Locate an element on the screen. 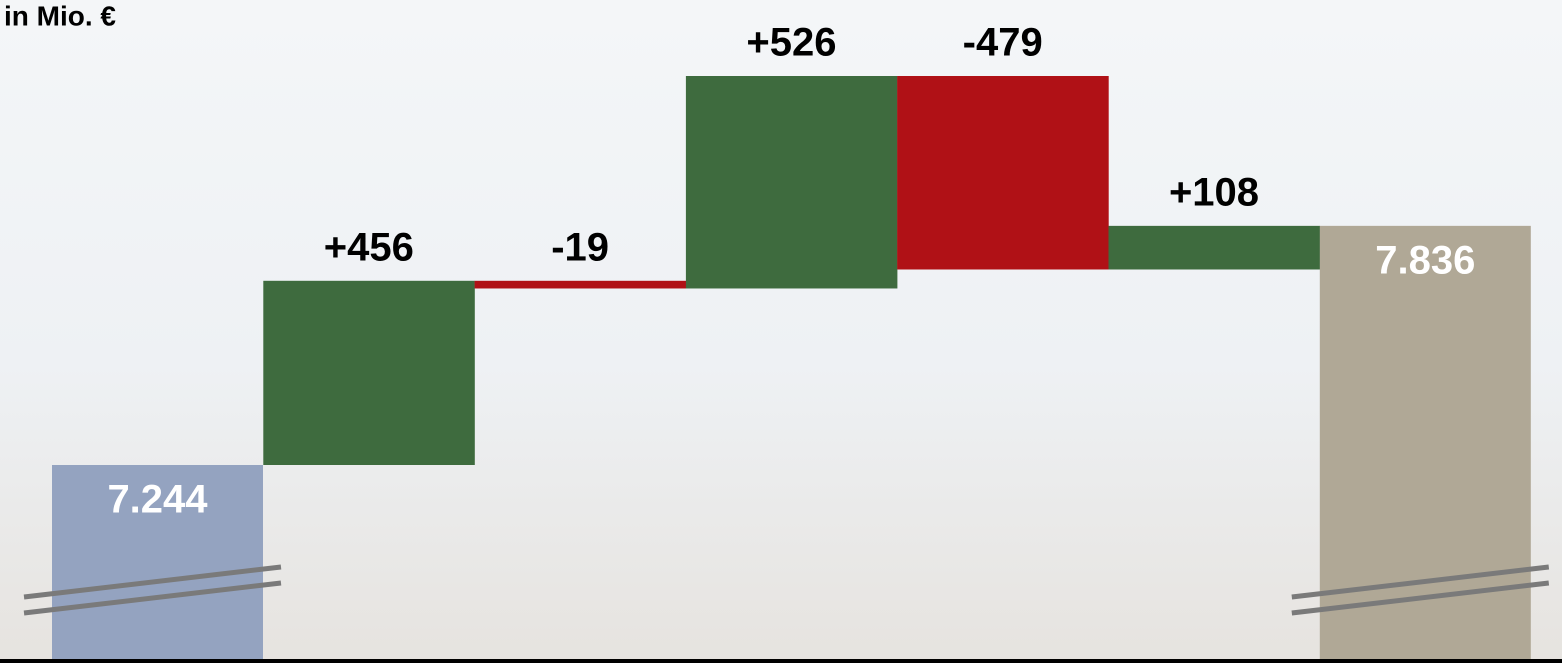 This screenshot has width=1562, height=663. value-label: 7.836 is located at coordinates (1425, 260).